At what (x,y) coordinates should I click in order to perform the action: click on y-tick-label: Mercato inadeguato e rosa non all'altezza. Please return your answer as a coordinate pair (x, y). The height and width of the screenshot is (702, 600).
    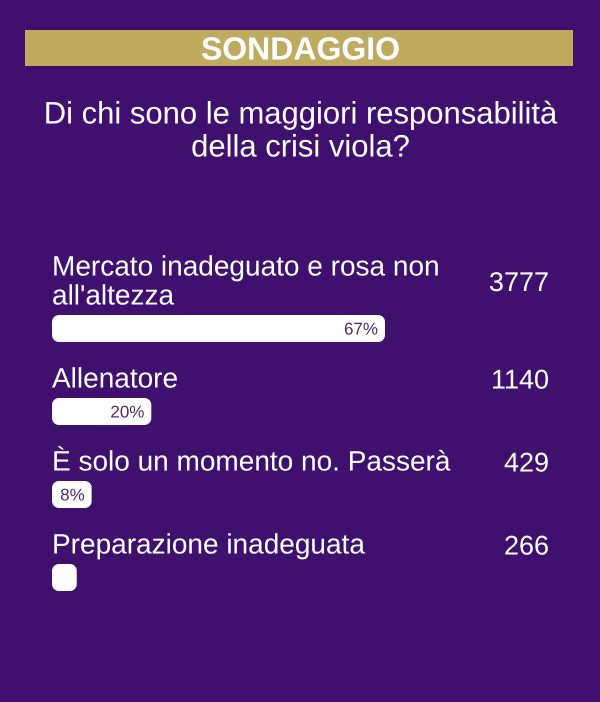
    Looking at the image, I should click on (246, 280).